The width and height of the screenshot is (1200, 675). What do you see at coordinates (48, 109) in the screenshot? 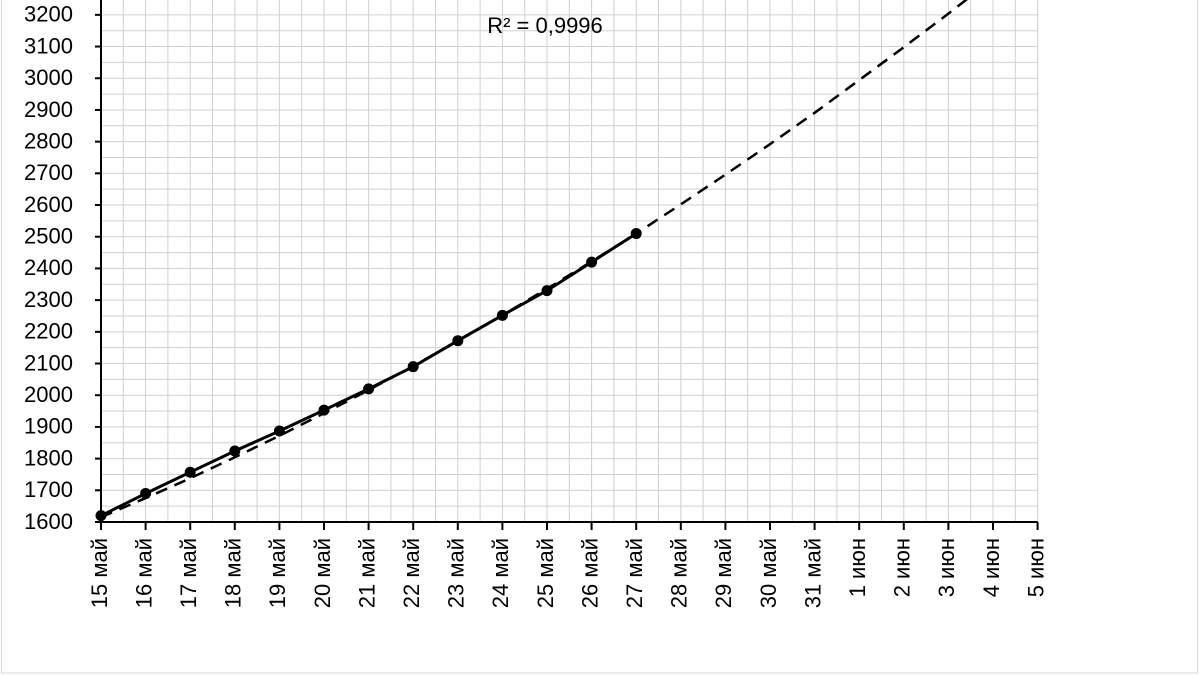
I see `y-tick-label: 2900` at bounding box center [48, 109].